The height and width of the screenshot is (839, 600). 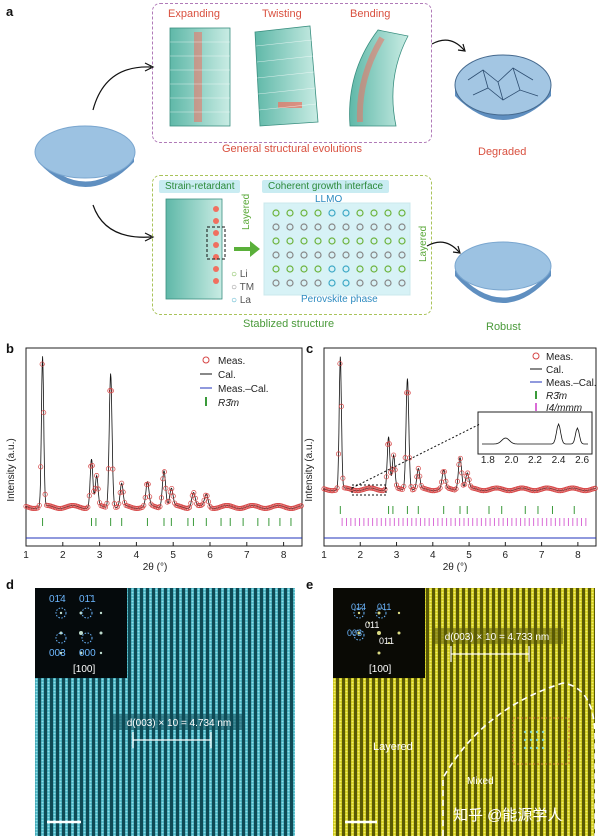 What do you see at coordinates (582, 460) in the screenshot?
I see `inset-tick-2.6: 2.6` at bounding box center [582, 460].